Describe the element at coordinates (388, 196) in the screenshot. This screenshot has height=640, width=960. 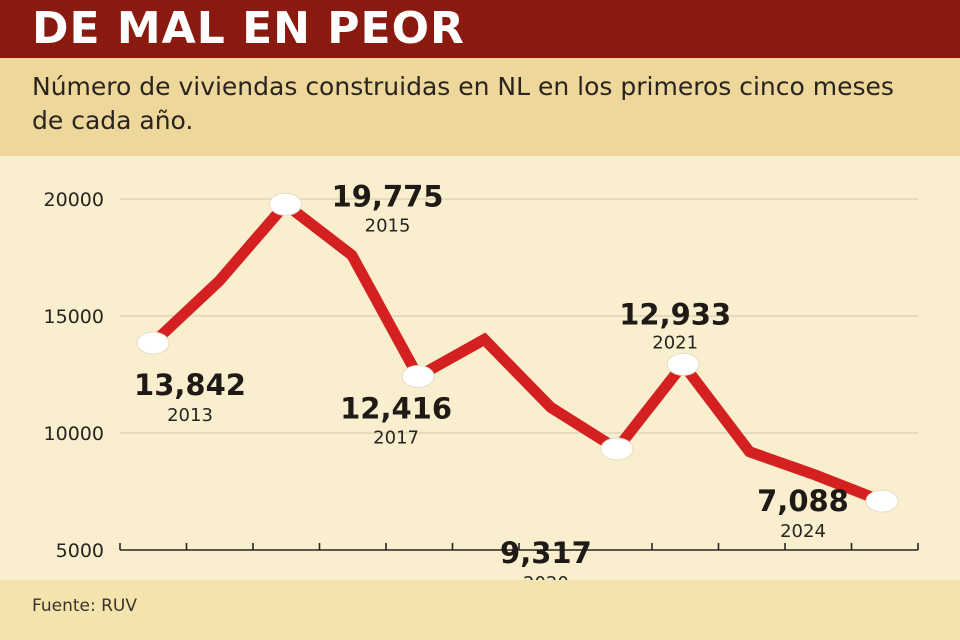
I see `data-label-value: 19,775` at that location.